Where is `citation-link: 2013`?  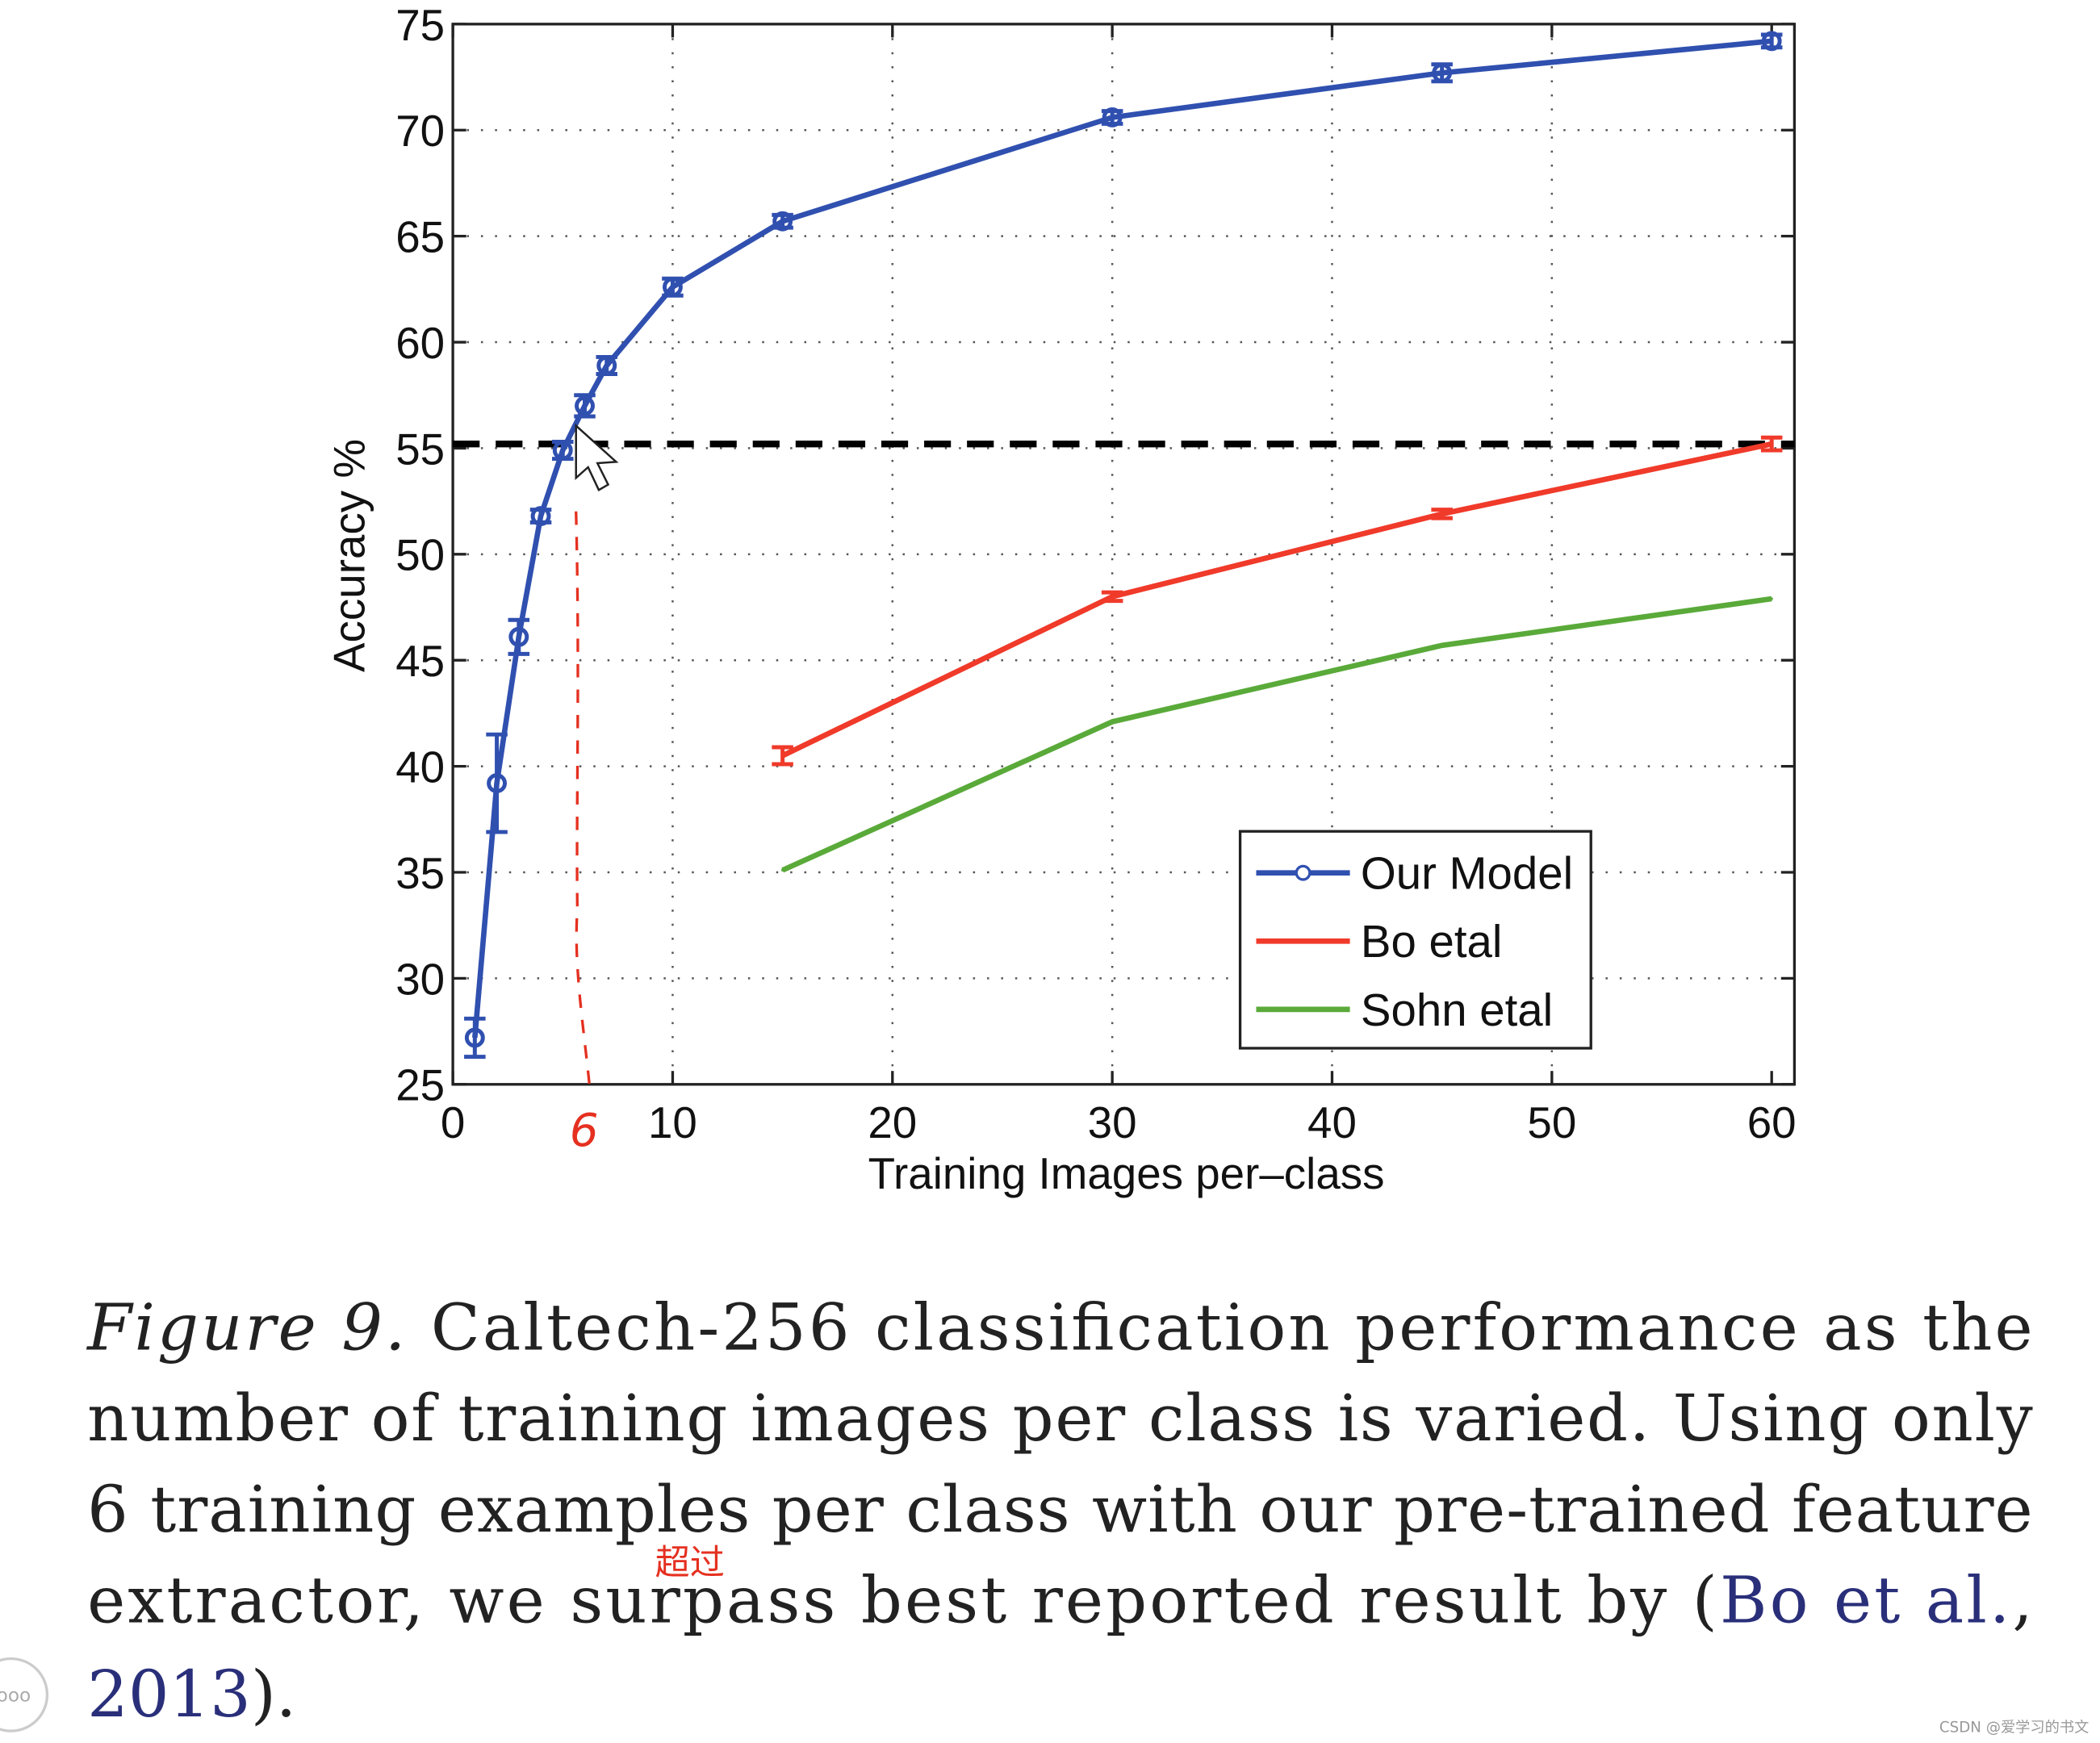
citation-link: 2013 is located at coordinates (169, 1694).